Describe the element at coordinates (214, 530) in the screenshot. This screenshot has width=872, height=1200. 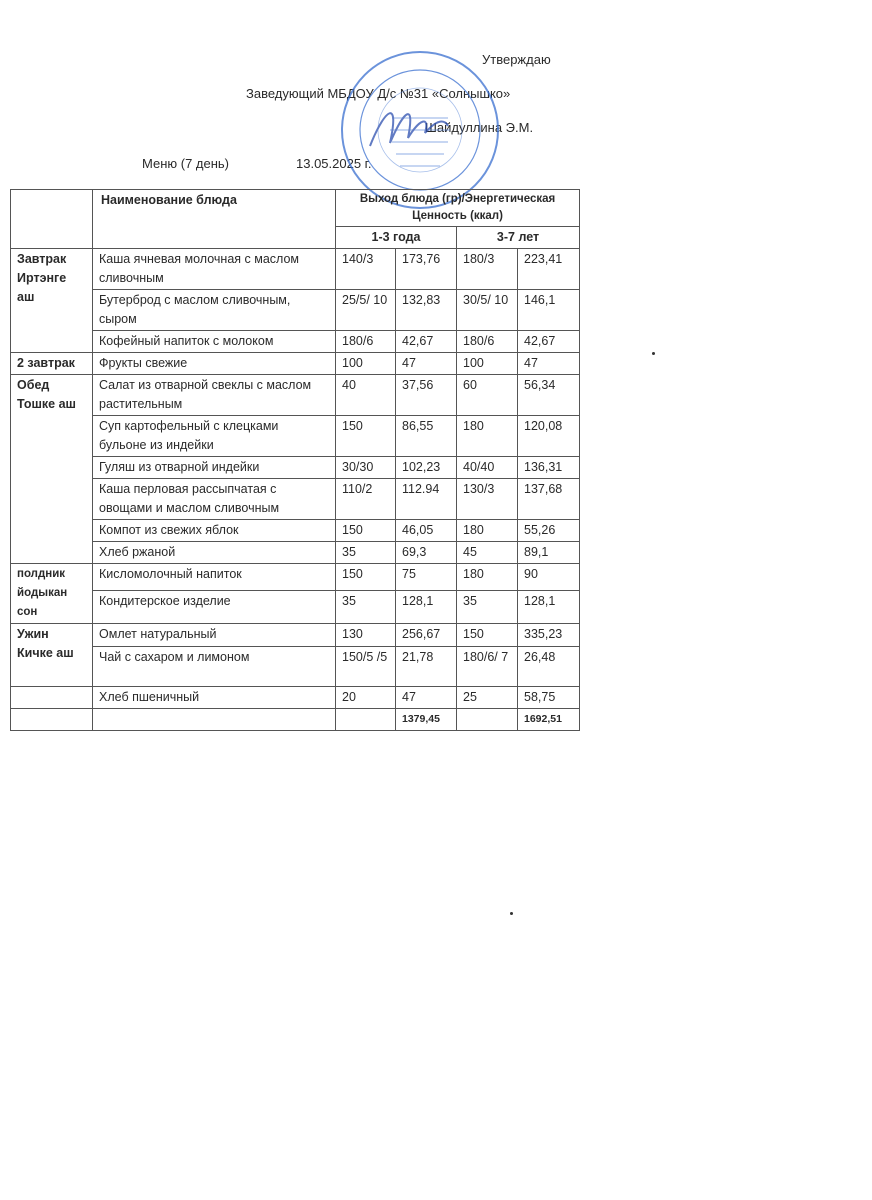
I see `dish-name: Компот из свежих яблок` at that location.